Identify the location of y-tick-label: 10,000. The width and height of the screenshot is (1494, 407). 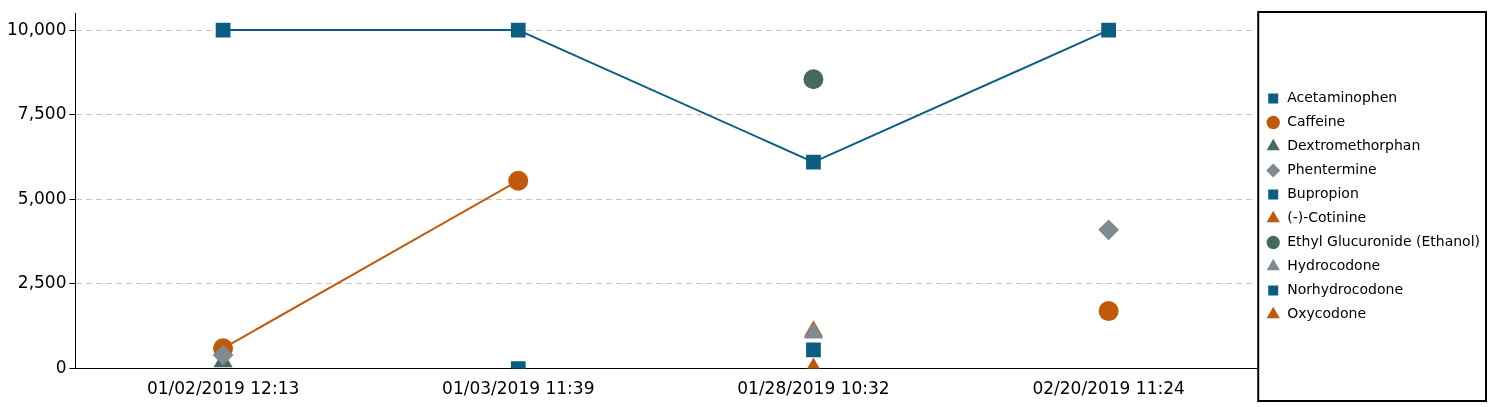
(37, 28).